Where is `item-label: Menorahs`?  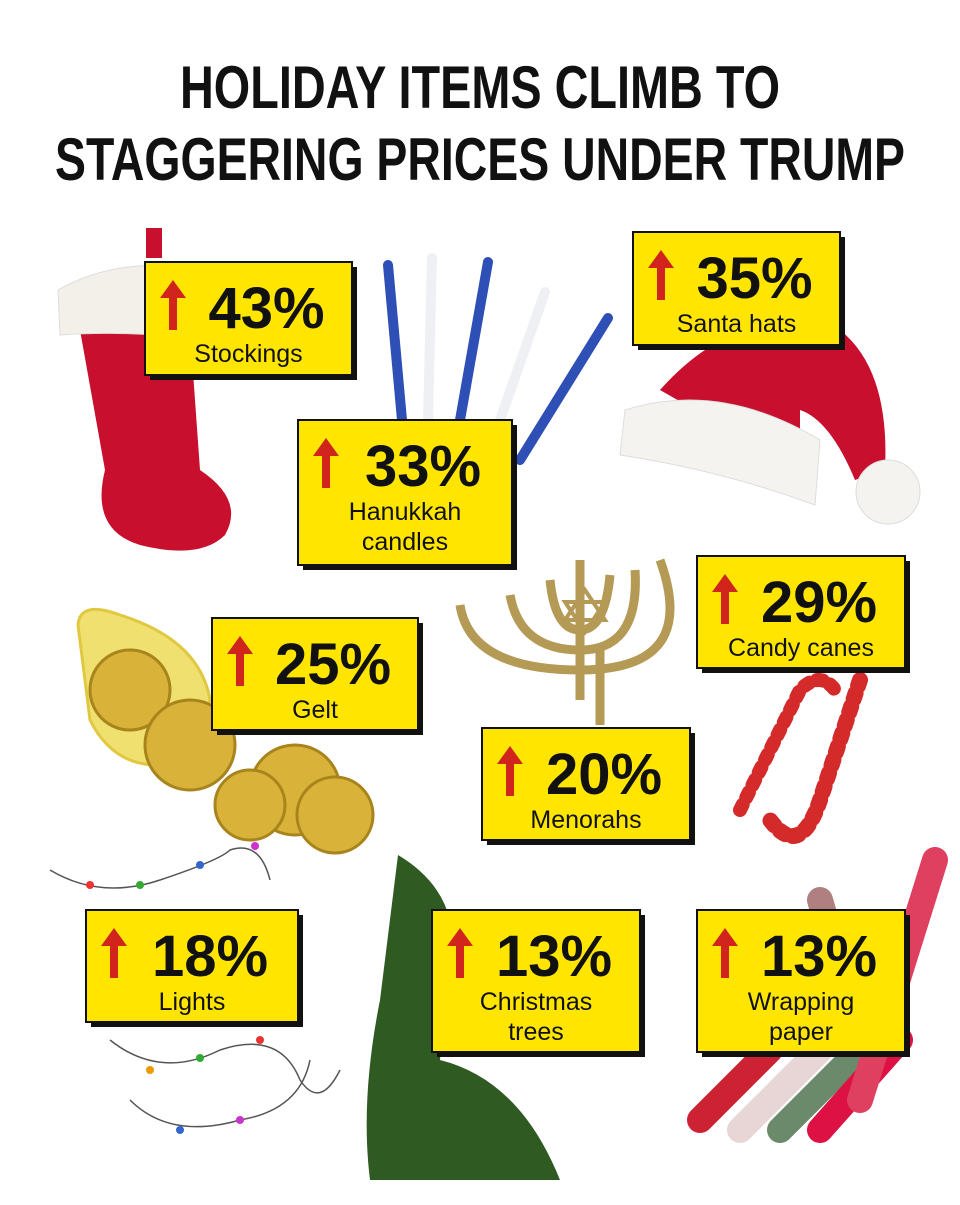 item-label: Menorahs is located at coordinates (585, 820).